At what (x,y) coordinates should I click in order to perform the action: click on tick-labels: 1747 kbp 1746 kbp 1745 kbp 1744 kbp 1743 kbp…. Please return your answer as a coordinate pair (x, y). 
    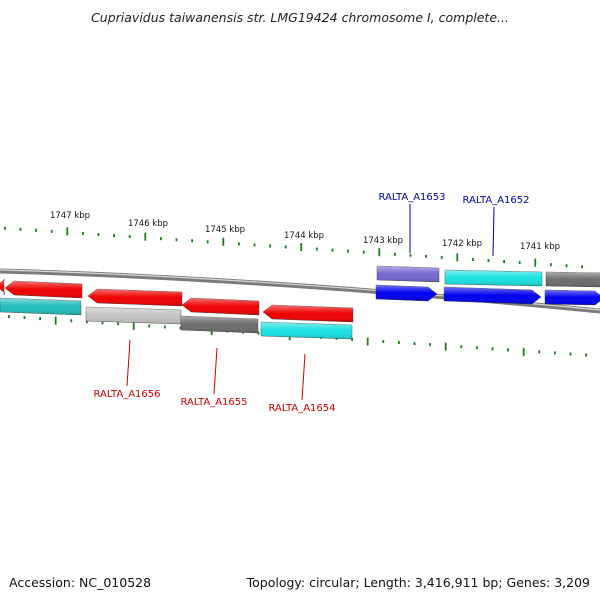
    Looking at the image, I should click on (305, 231).